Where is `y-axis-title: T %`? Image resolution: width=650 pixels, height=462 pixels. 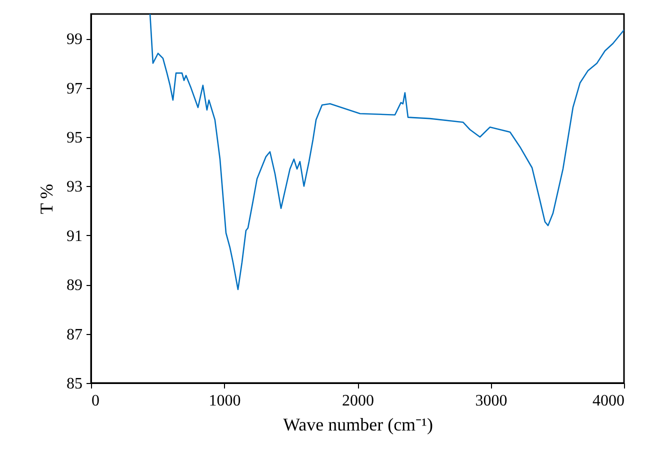
y-axis-title: T % is located at coordinates (46, 199).